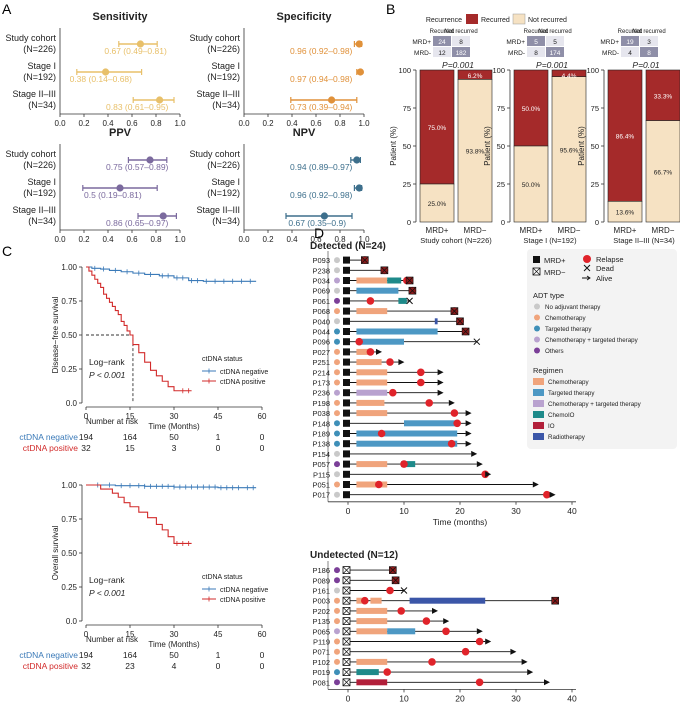  Describe the element at coordinates (120, 17) in the screenshot. I see `forest-title: Sensitivity` at that location.